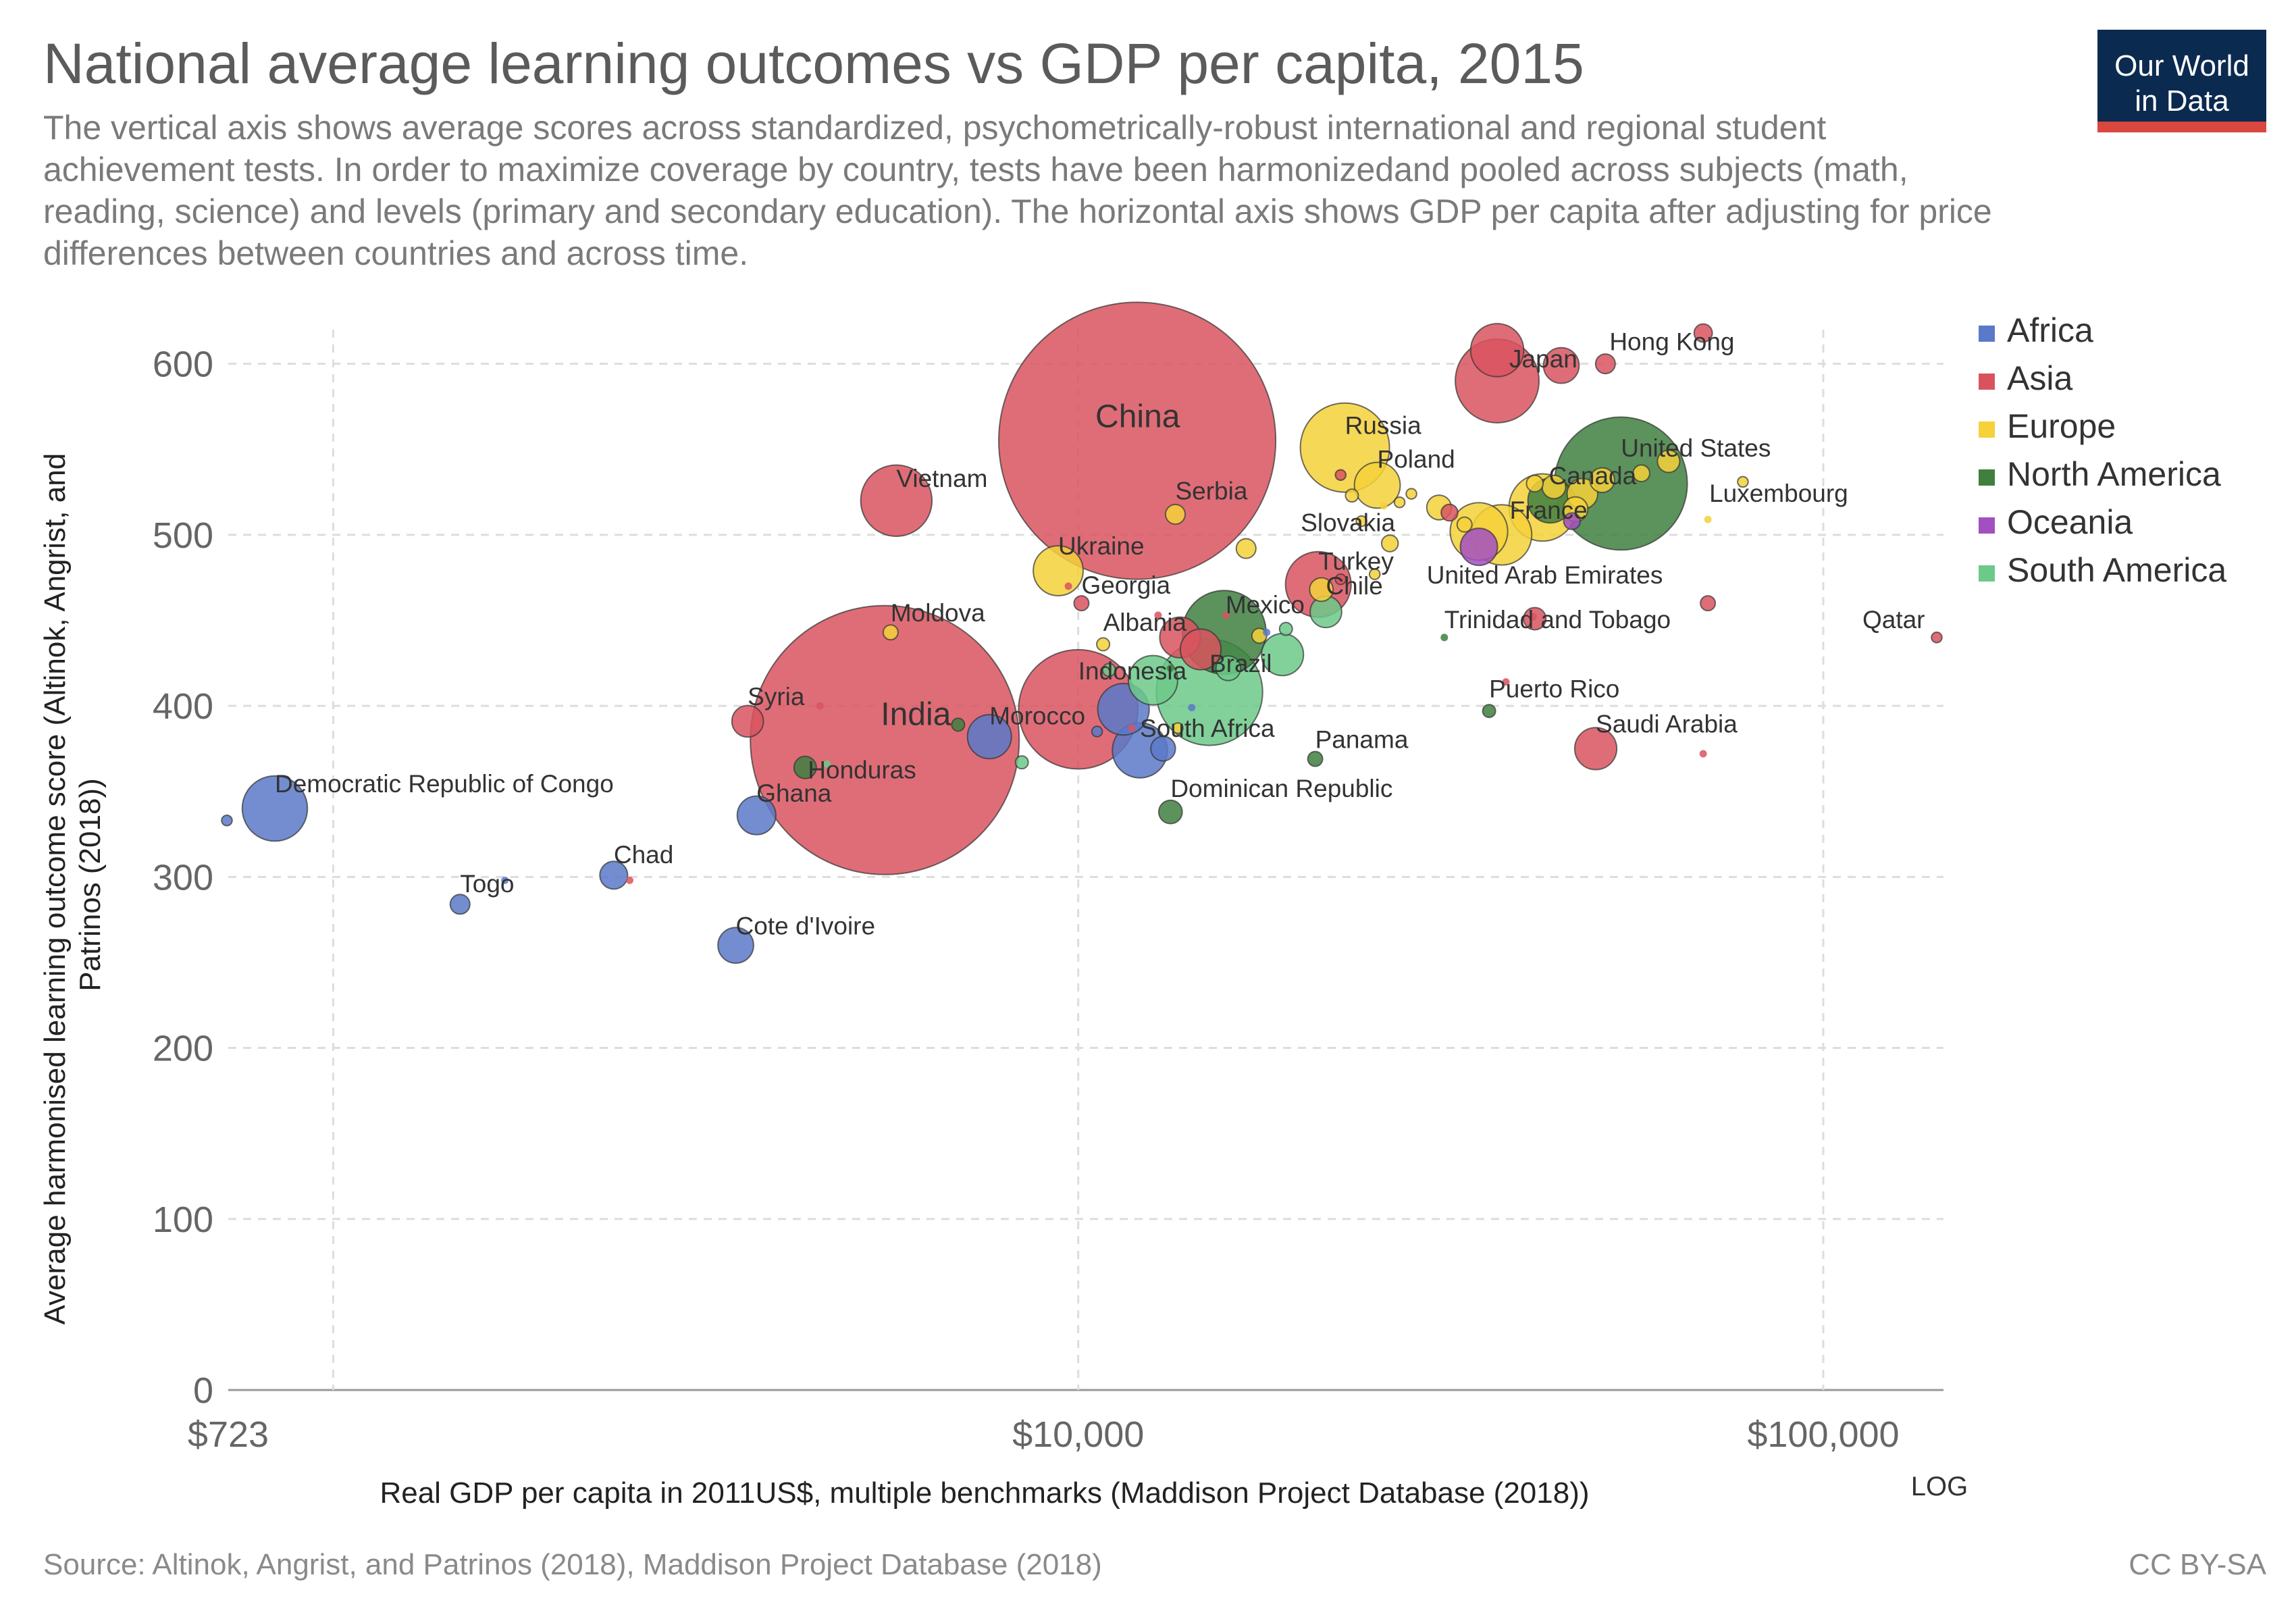 This screenshot has width=2296, height=1621. Describe the element at coordinates (2197, 1564) in the screenshot. I see `license-link: CC BY-SA` at that location.